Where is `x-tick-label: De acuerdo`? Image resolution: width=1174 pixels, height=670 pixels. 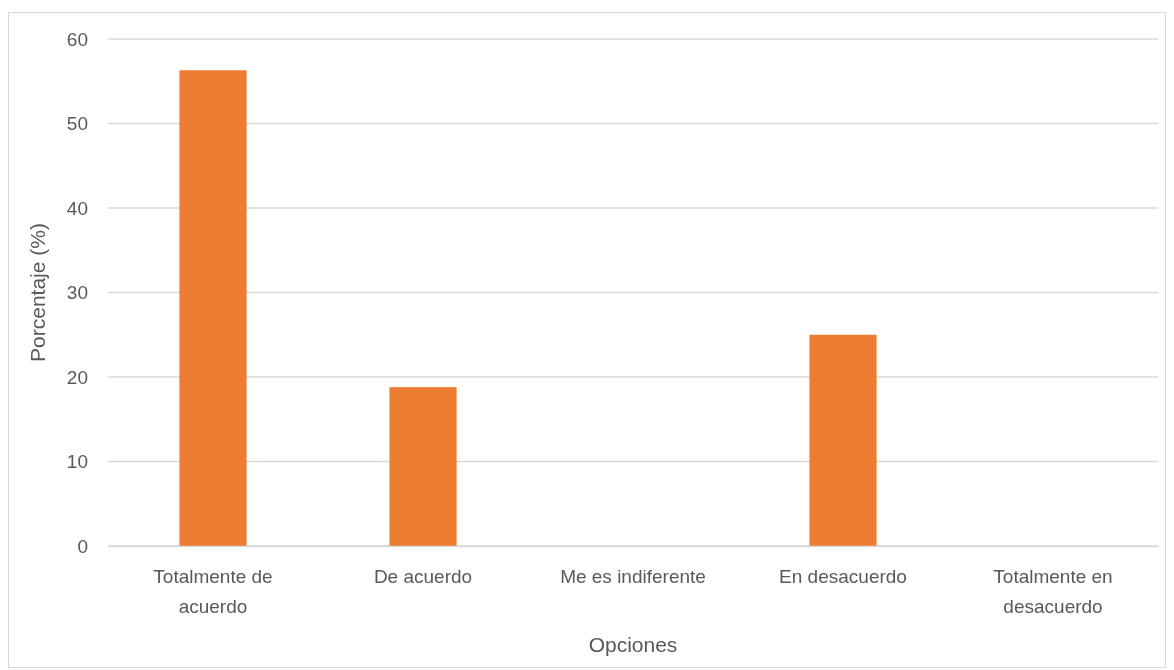
x-tick-label: De acuerdo is located at coordinates (423, 577).